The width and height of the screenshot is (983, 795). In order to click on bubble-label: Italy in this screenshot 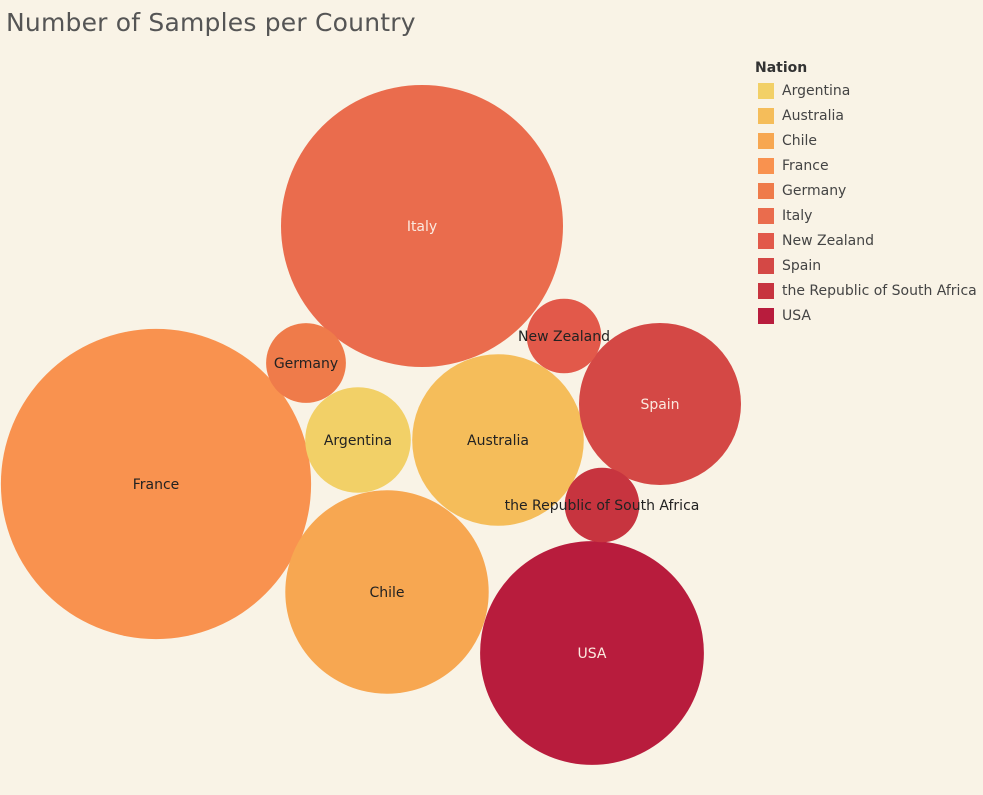, I will do `click(422, 227)`.